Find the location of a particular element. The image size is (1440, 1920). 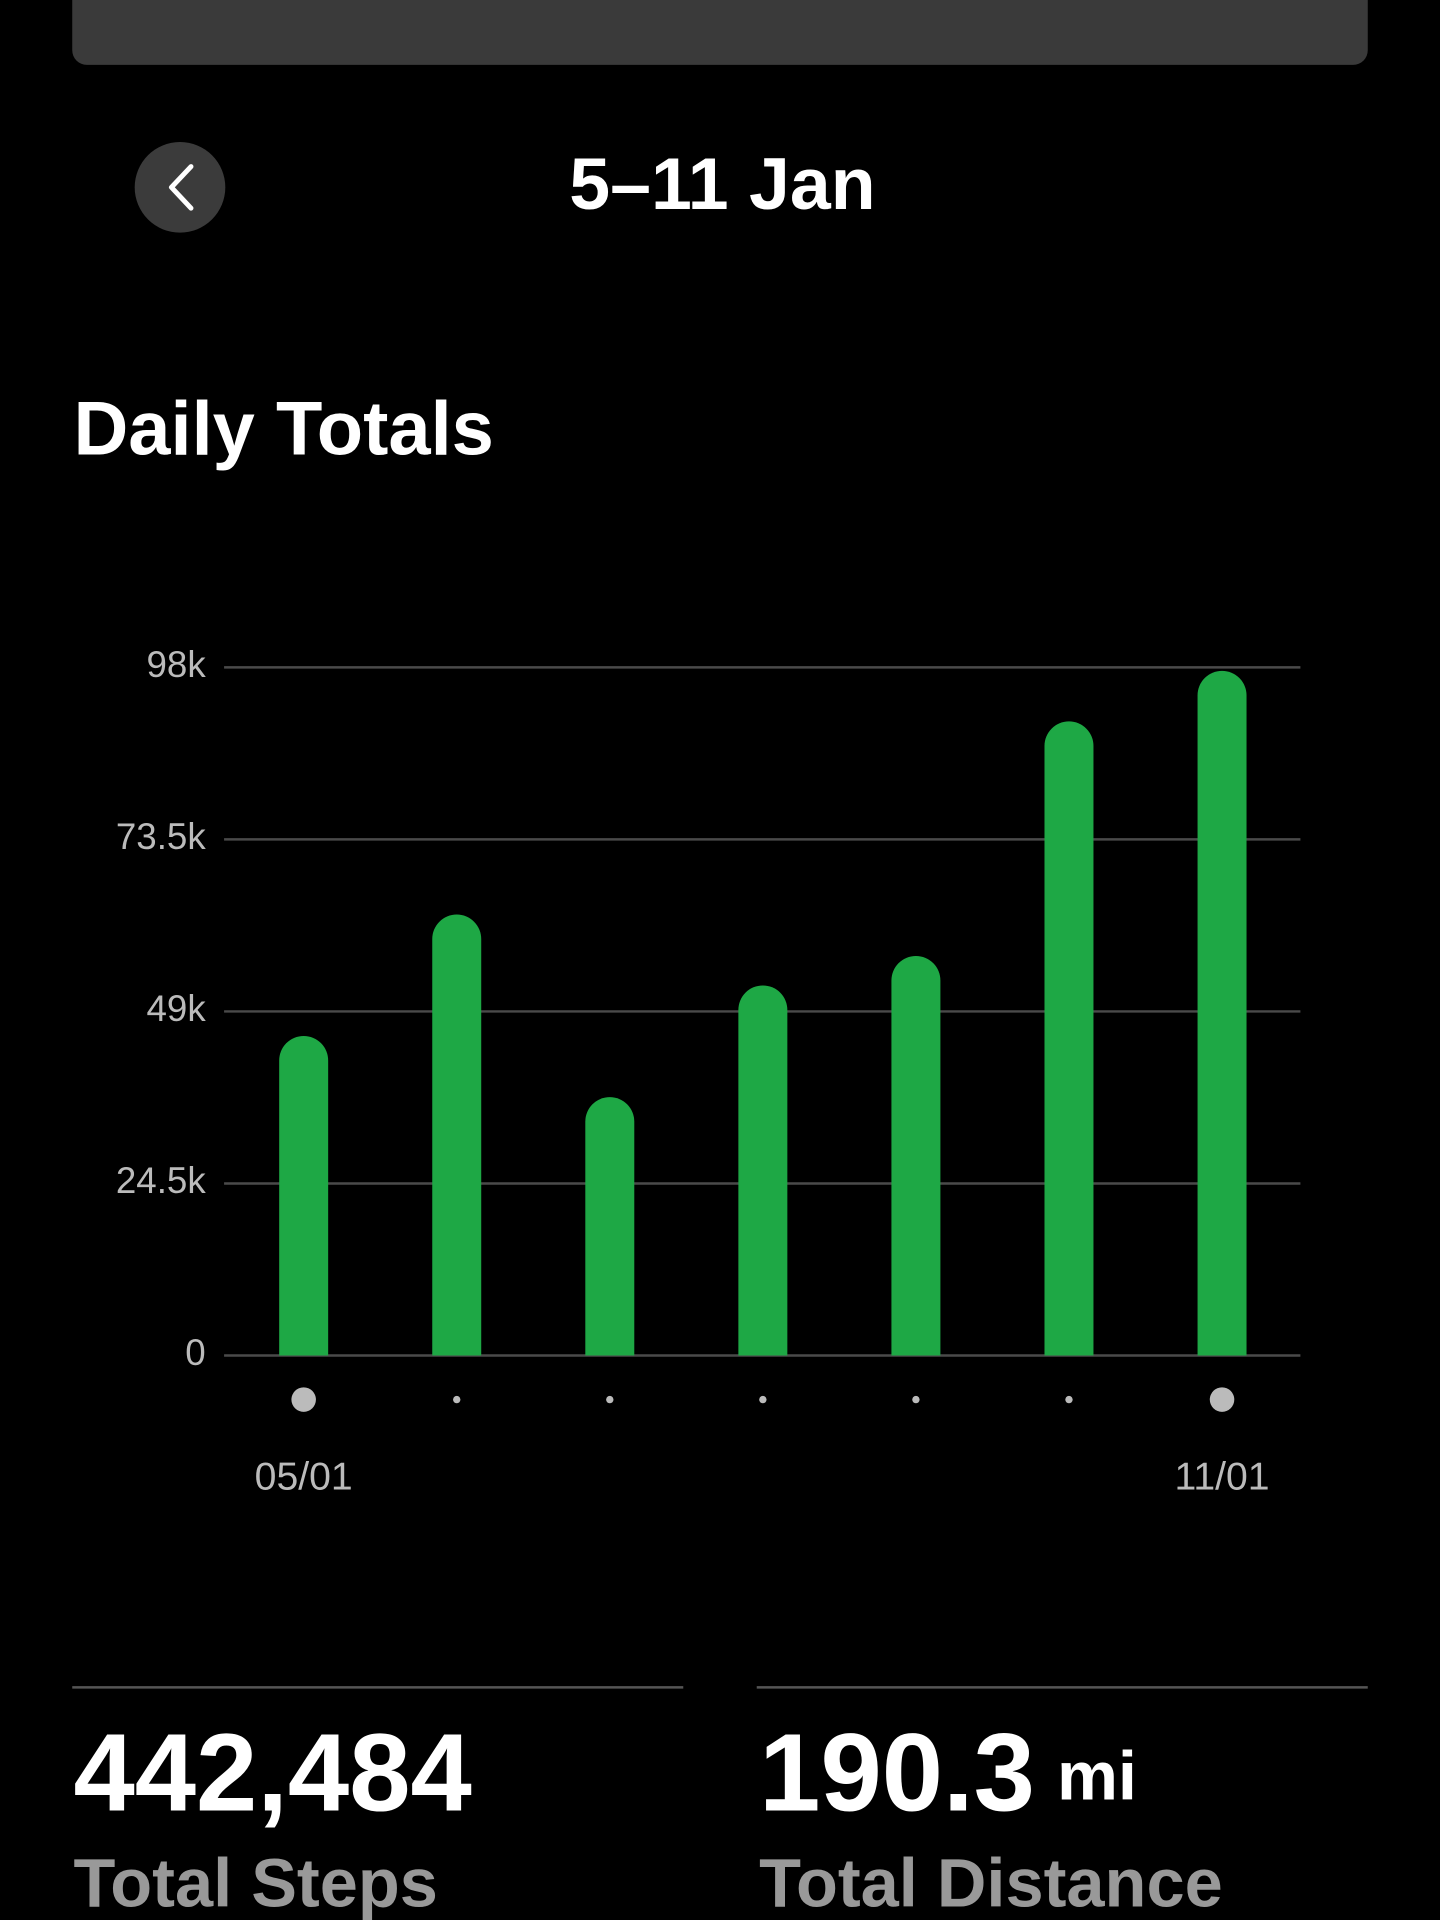

stat-label: Total Steps is located at coordinates (255, 1882).